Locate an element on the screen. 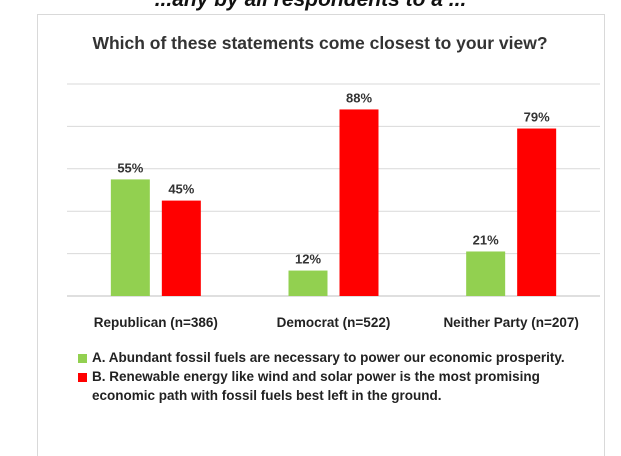 This screenshot has height=456, width=621. data-label: 55% is located at coordinates (130, 167).